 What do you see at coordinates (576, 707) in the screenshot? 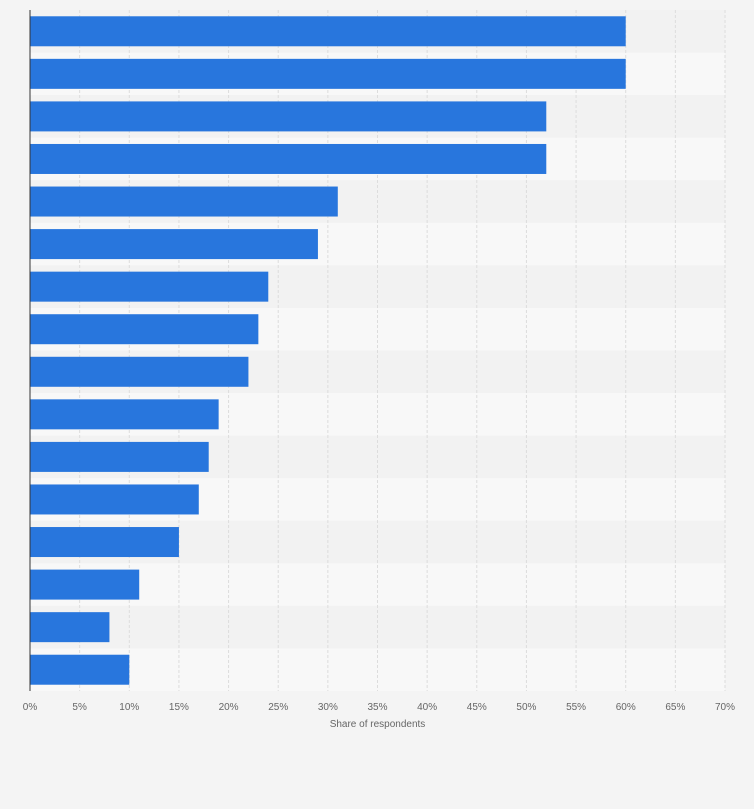
I see `x-tick-label: 55%` at bounding box center [576, 707].